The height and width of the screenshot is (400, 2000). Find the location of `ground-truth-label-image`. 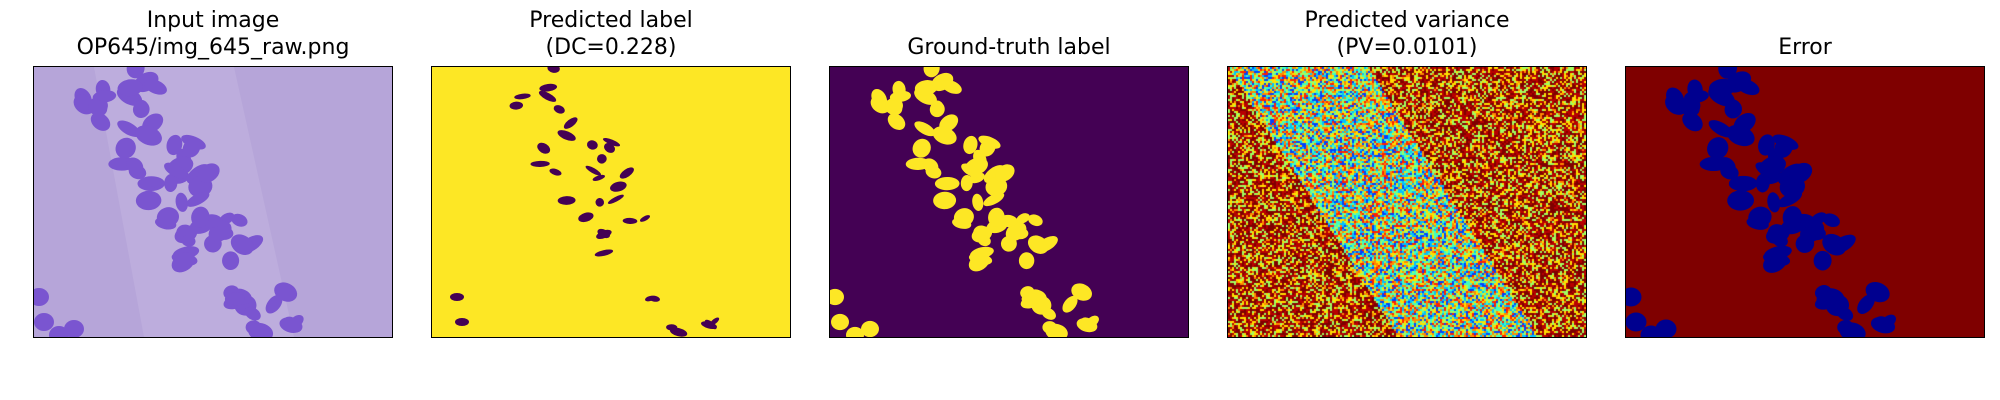

ground-truth-label-image is located at coordinates (1009, 202).